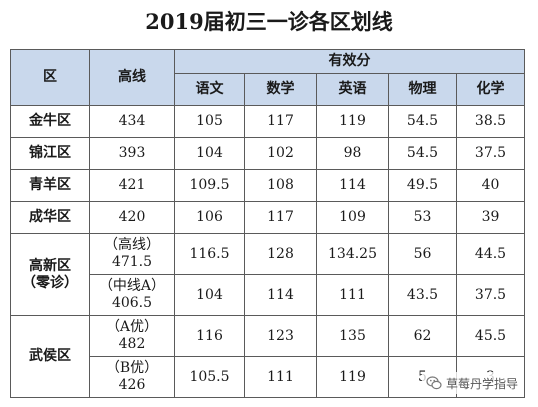 The width and height of the screenshot is (538, 407). What do you see at coordinates (434, 383) in the screenshot?
I see `wechat-icon` at bounding box center [434, 383].